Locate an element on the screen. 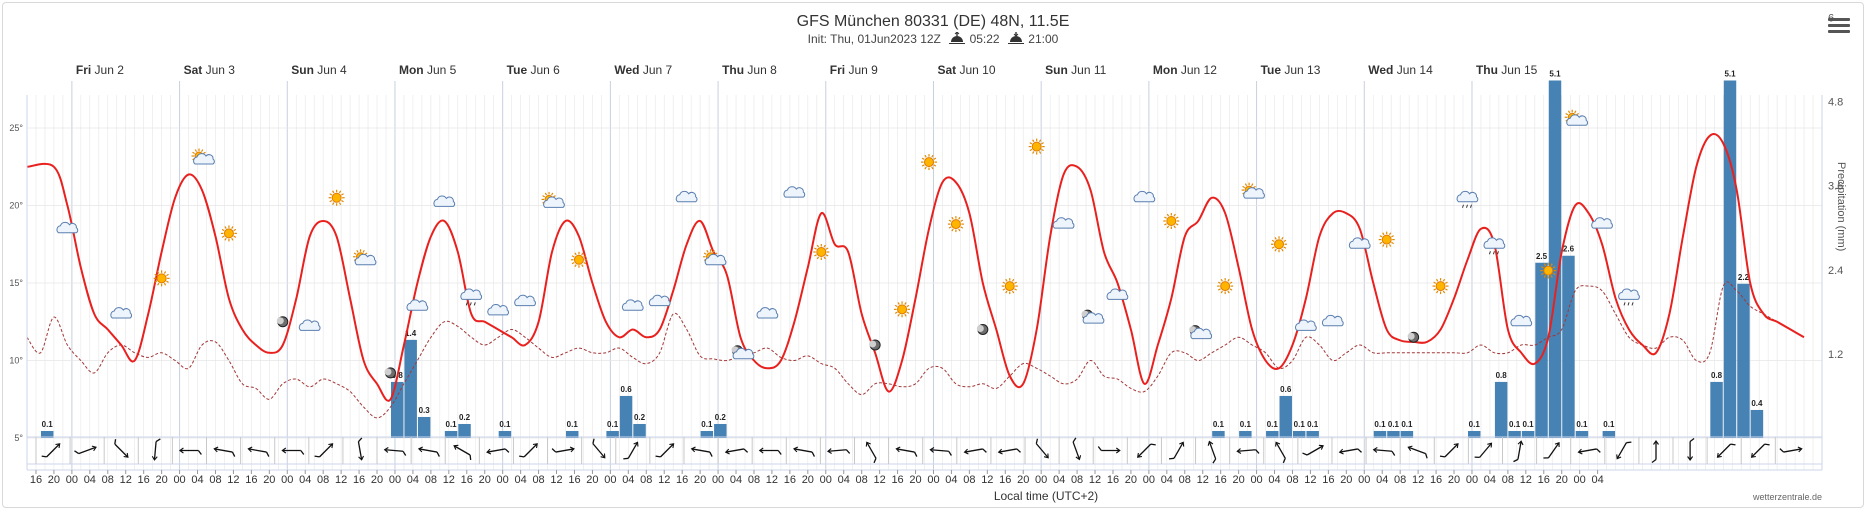 This screenshot has width=1866, height=510. sun-icon is located at coordinates (1225, 286).